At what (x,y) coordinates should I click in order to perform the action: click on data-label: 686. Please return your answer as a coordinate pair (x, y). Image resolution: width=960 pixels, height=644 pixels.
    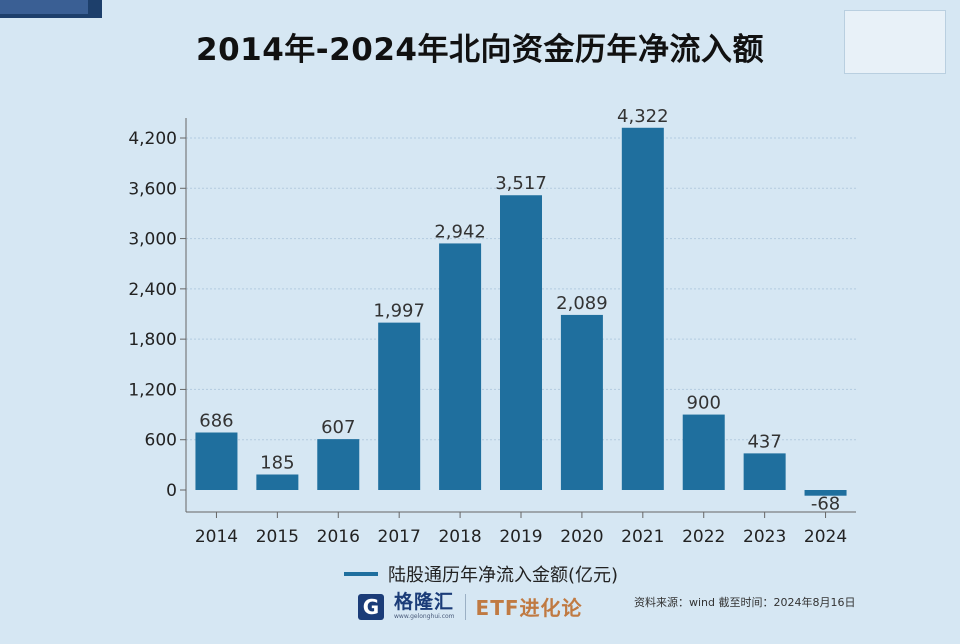
    Looking at the image, I should click on (216, 421).